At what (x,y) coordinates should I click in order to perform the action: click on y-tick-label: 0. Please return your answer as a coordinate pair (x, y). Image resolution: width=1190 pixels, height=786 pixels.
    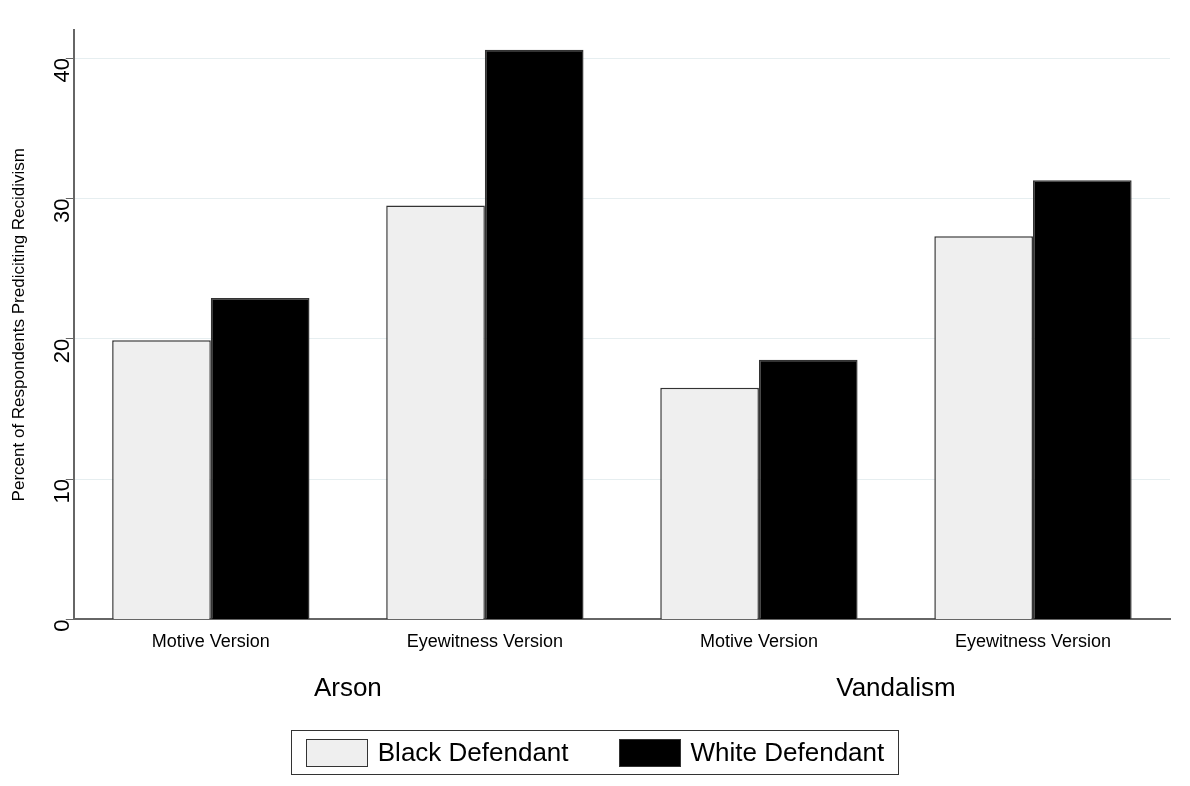
    Looking at the image, I should click on (61, 625).